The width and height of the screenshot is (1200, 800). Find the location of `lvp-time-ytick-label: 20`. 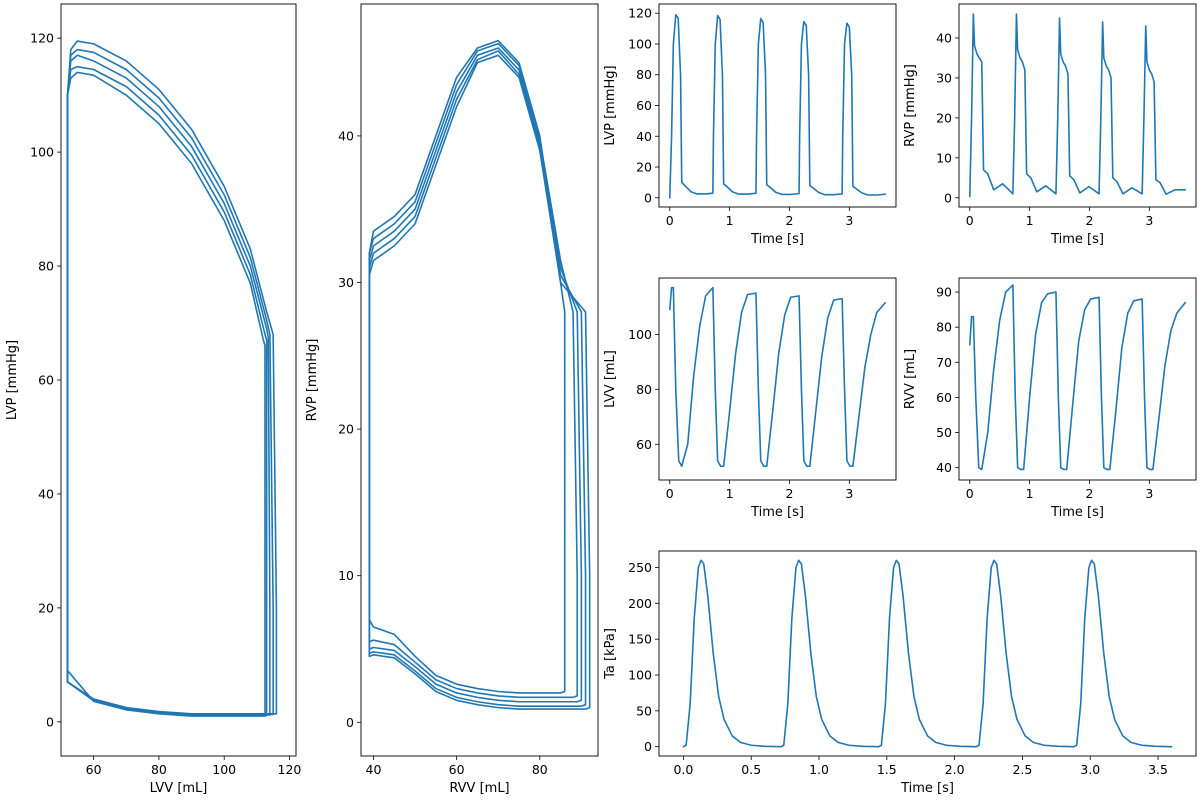

lvp-time-ytick-label: 20 is located at coordinates (644, 167).